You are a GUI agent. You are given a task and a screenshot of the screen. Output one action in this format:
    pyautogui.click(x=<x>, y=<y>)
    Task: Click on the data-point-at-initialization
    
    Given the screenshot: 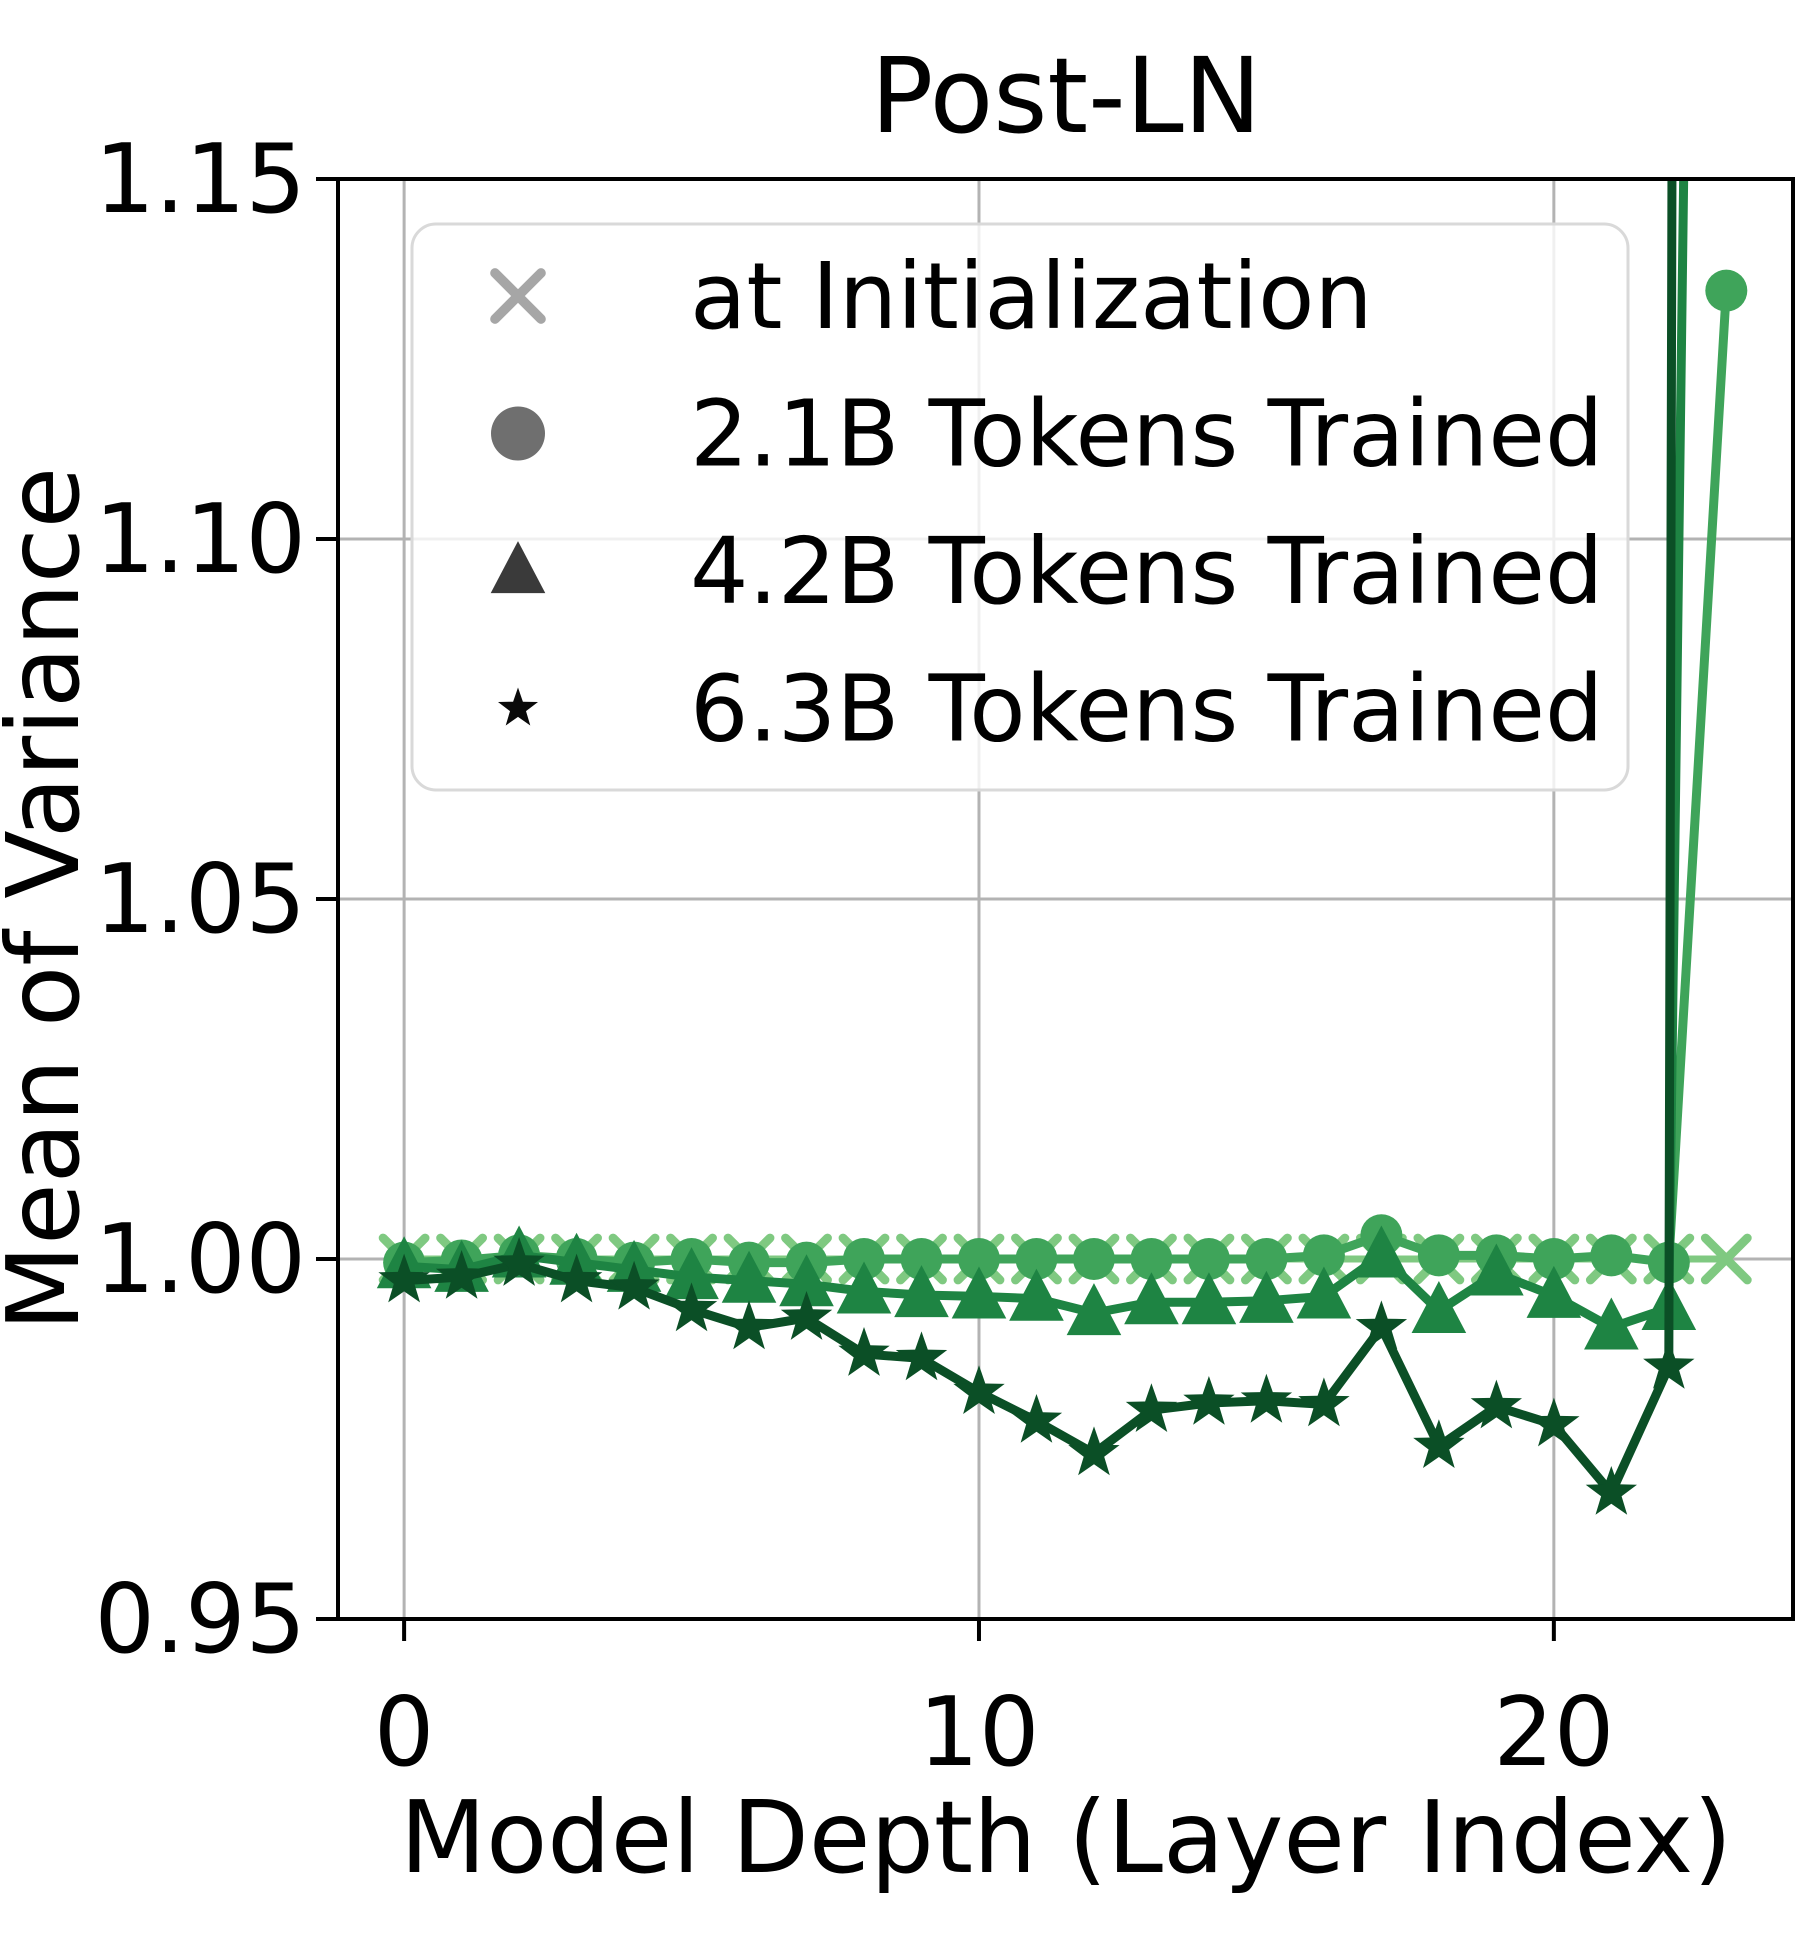 What is the action you would take?
    pyautogui.click(x=1726, y=1259)
    